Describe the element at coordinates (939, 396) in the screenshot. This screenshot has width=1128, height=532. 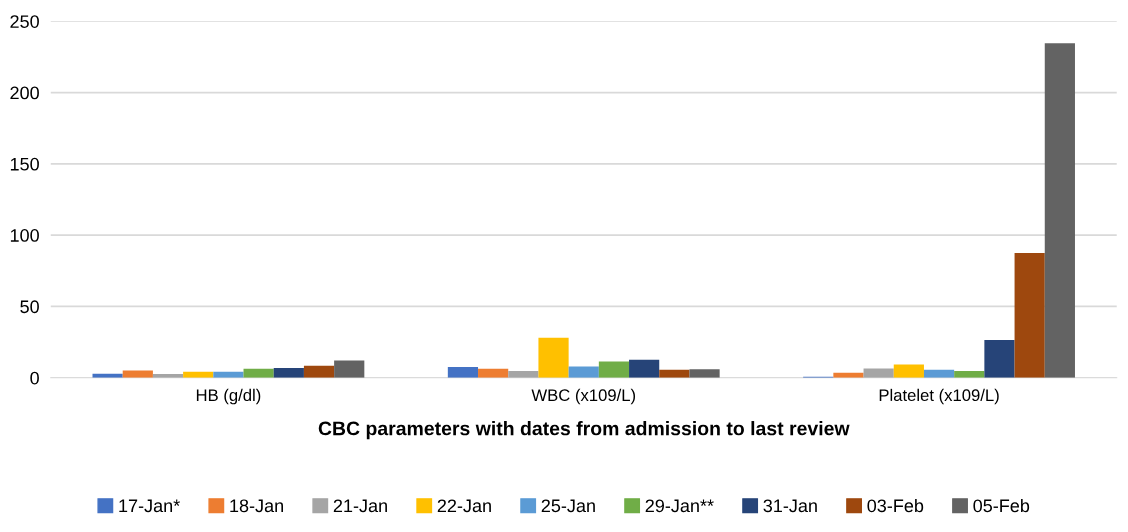
I see `x-tick-label: Platelet (x109/L)` at that location.